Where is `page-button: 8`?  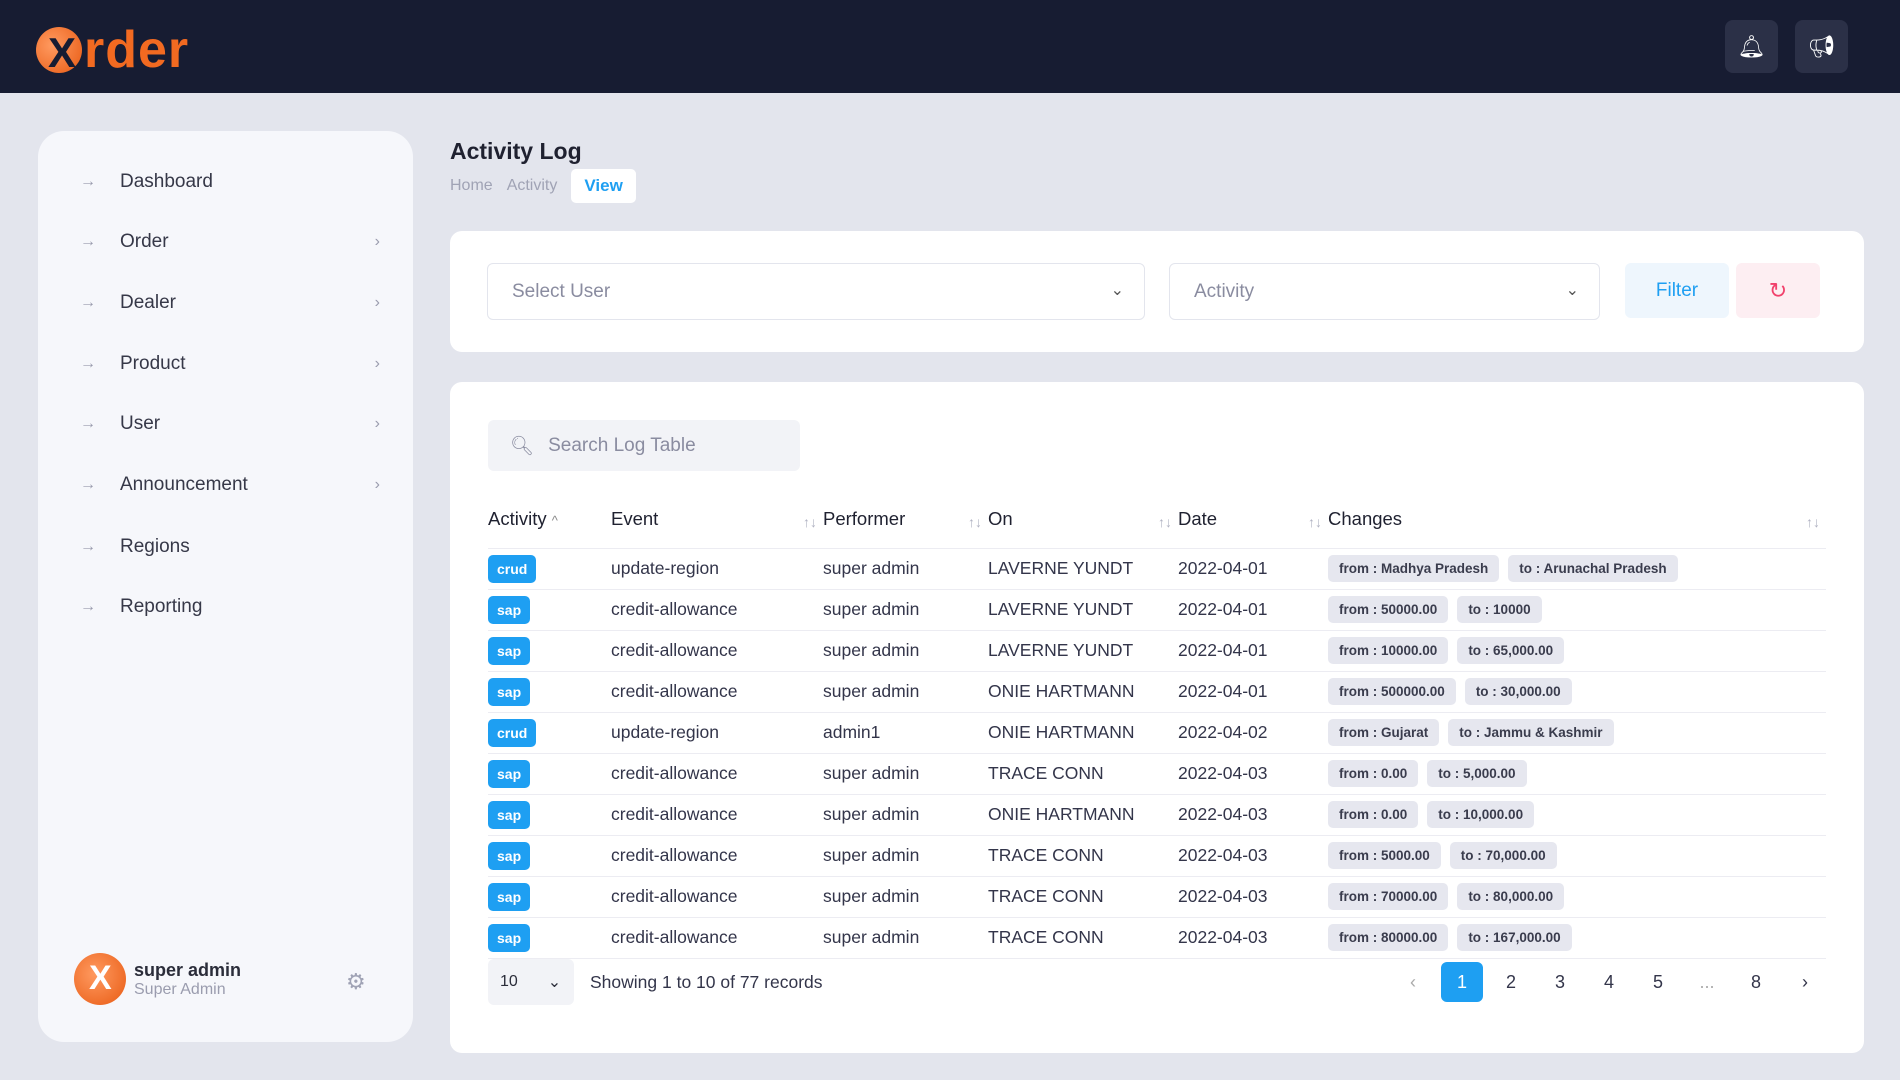 page-button: 8 is located at coordinates (1755, 981).